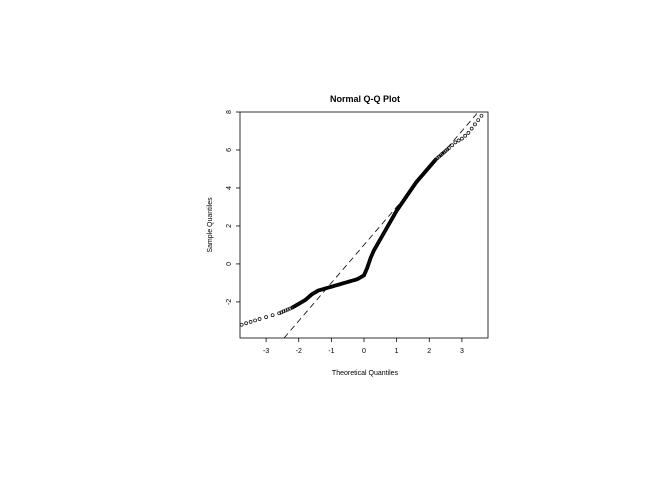 Image resolution: width=672 pixels, height=480 pixels. What do you see at coordinates (331, 351) in the screenshot?
I see `x-tick-label: -1` at bounding box center [331, 351].